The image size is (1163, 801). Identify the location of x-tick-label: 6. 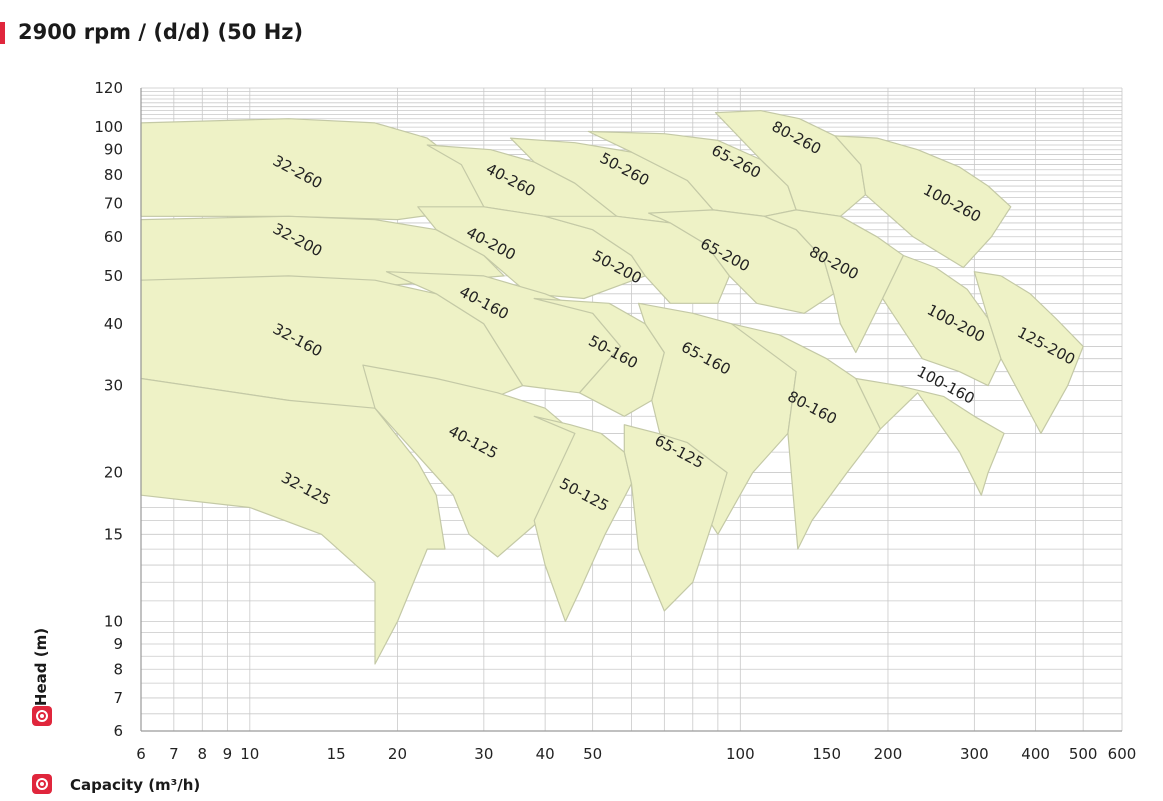
(141, 754).